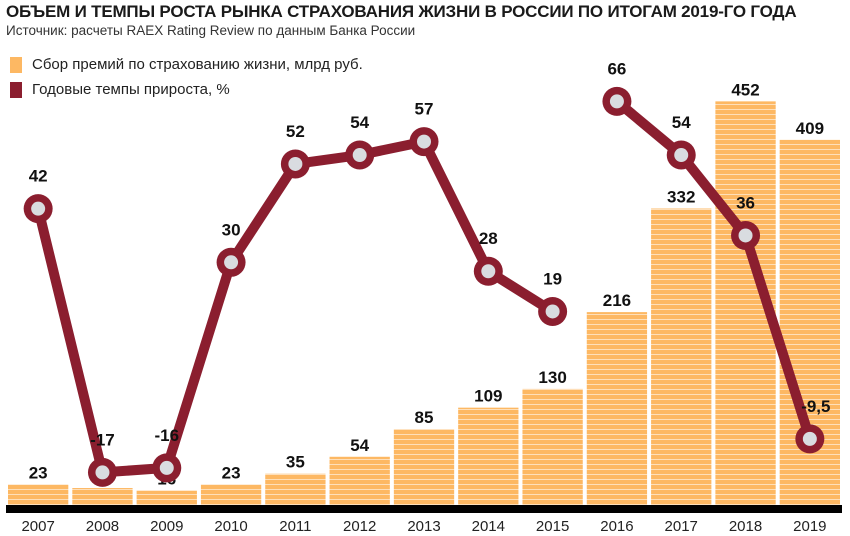  What do you see at coordinates (102, 472) in the screenshot?
I see `growth-marker-center-2008` at bounding box center [102, 472].